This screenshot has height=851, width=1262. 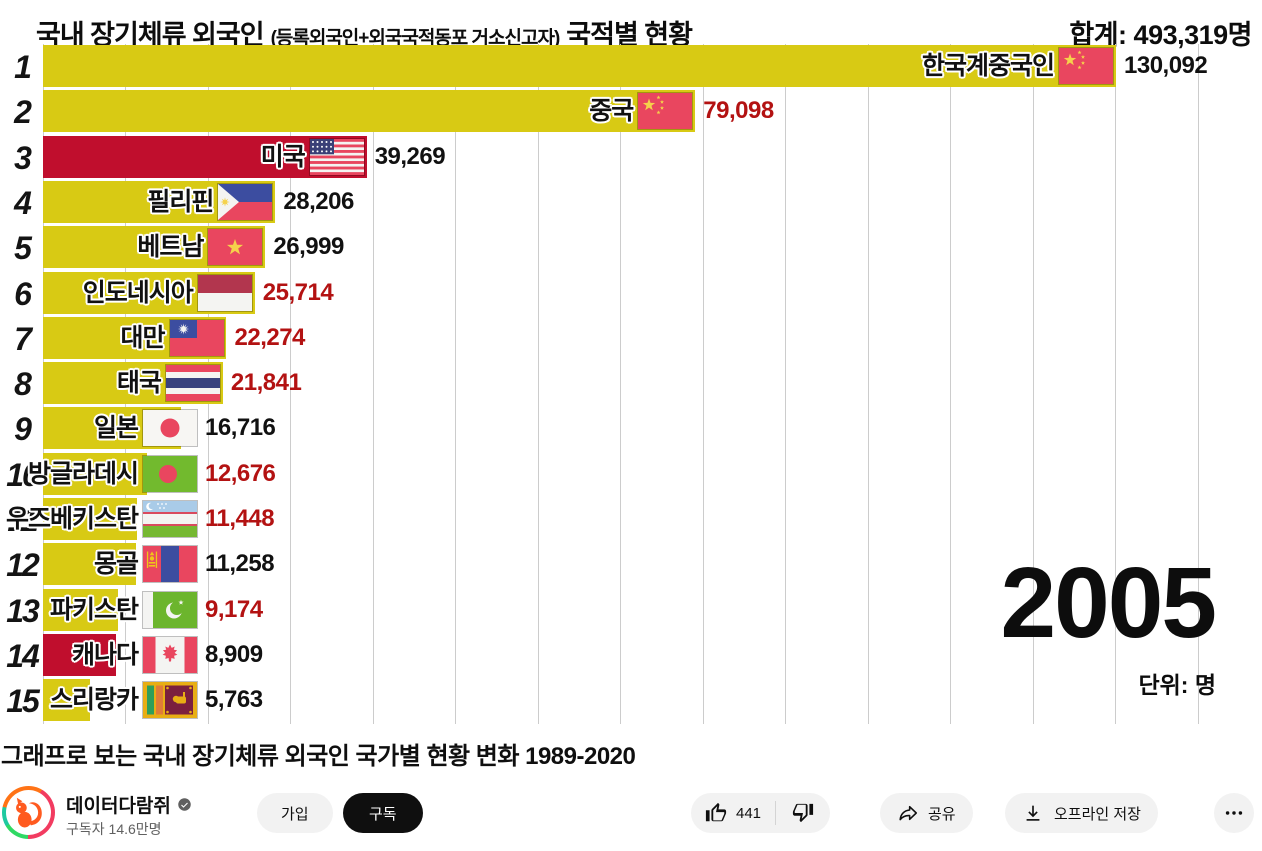 I want to click on country-flag-lk, so click(x=170, y=700).